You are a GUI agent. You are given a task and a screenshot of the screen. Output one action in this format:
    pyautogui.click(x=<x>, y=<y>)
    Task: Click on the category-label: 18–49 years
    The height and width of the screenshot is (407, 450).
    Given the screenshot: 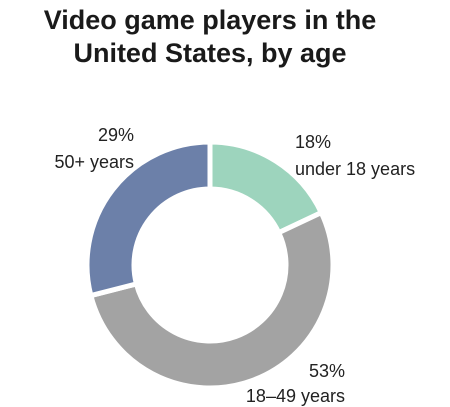 What is the action you would take?
    pyautogui.click(x=295, y=396)
    